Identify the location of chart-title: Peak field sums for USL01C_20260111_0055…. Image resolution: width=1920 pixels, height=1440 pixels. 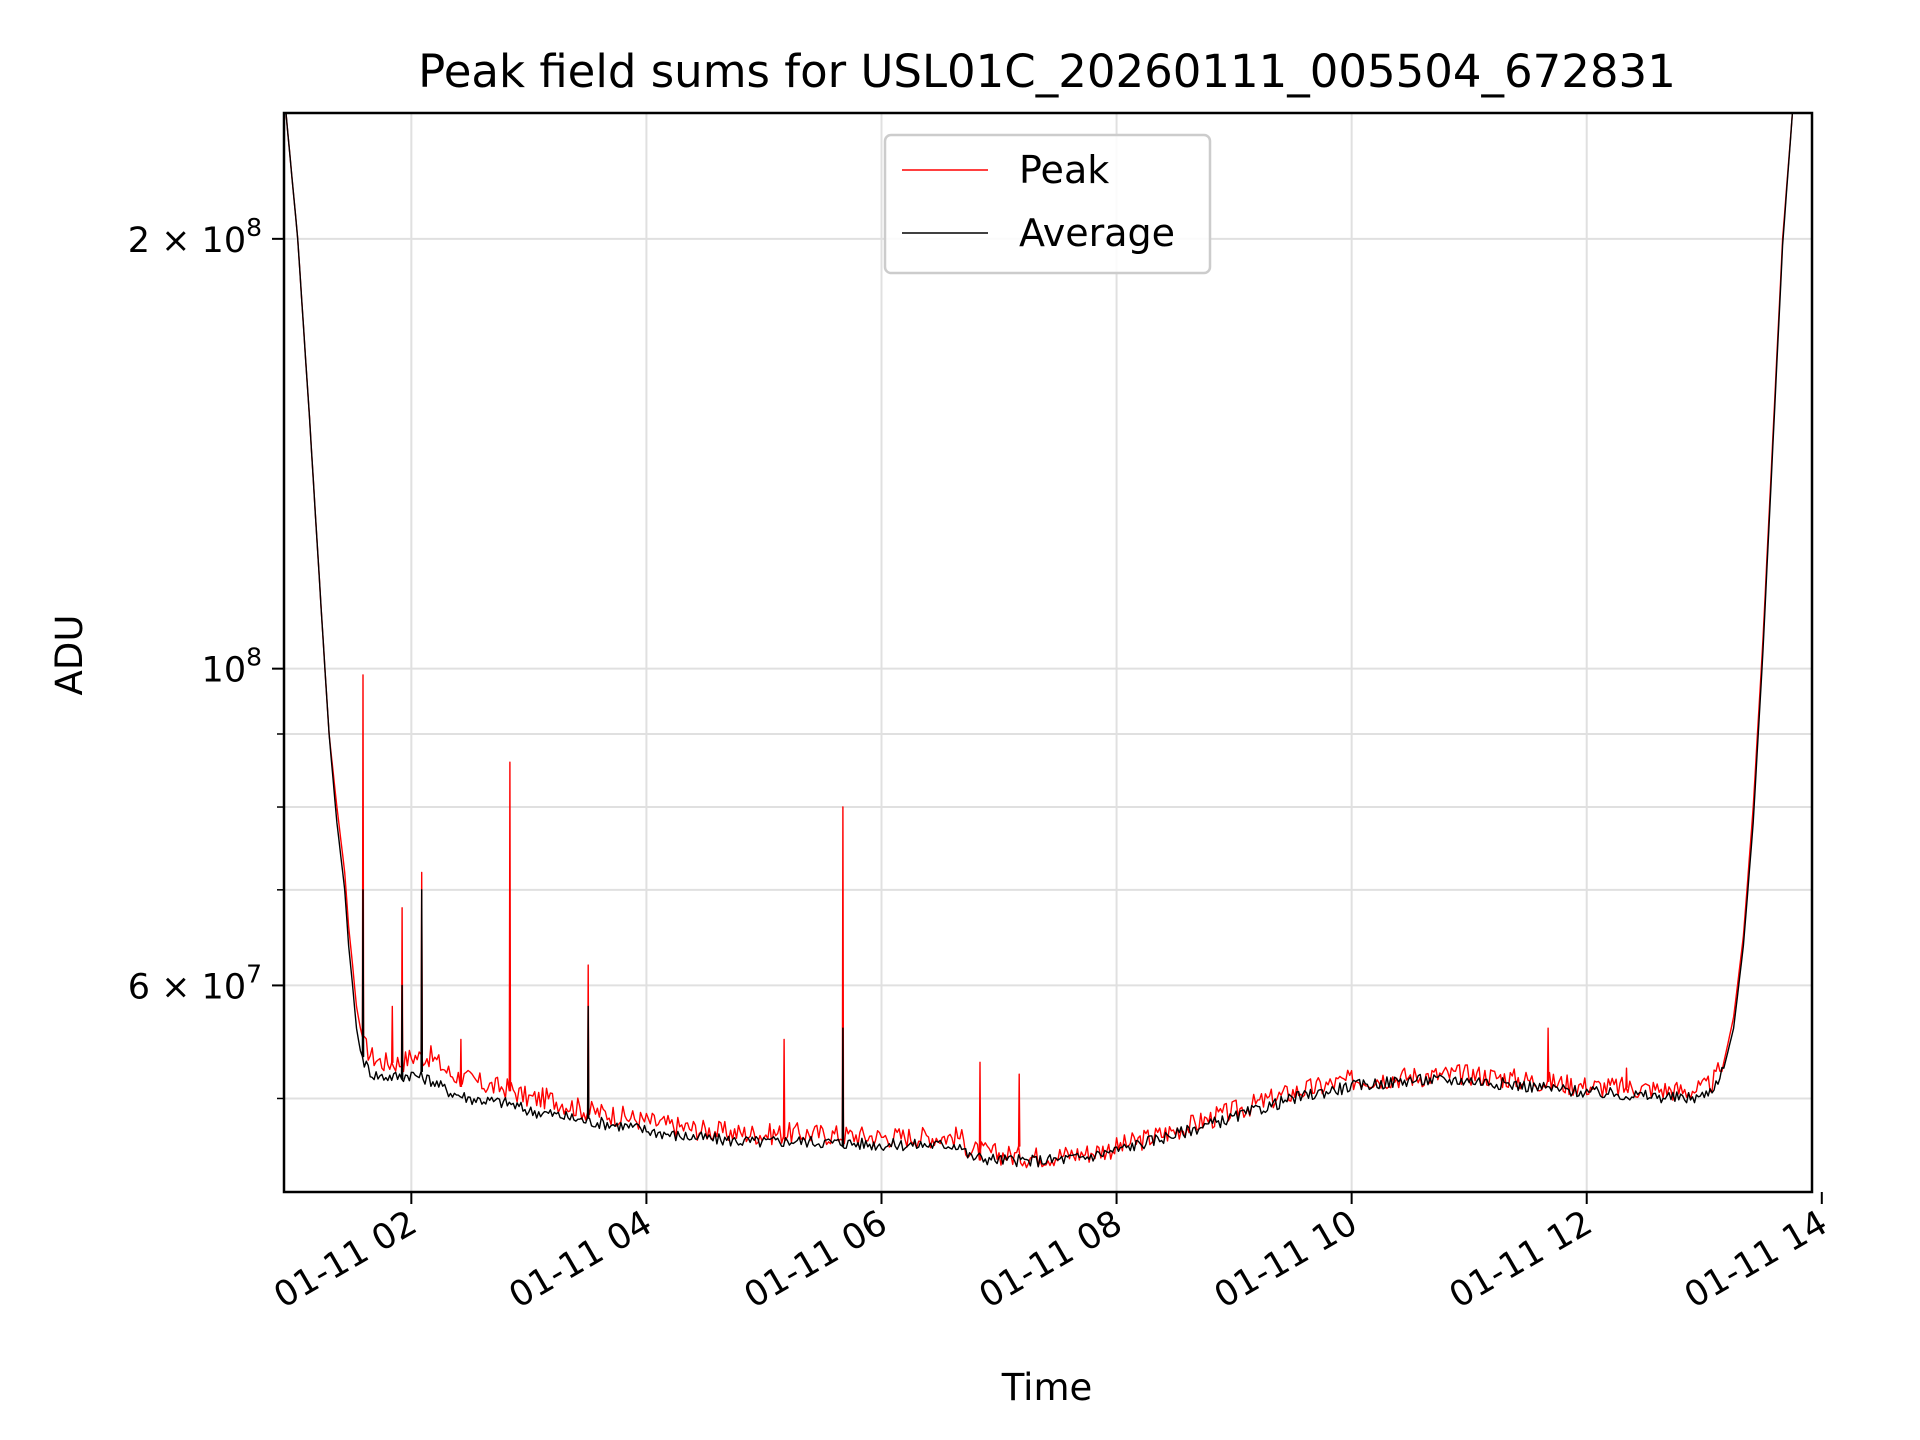
(1047, 71).